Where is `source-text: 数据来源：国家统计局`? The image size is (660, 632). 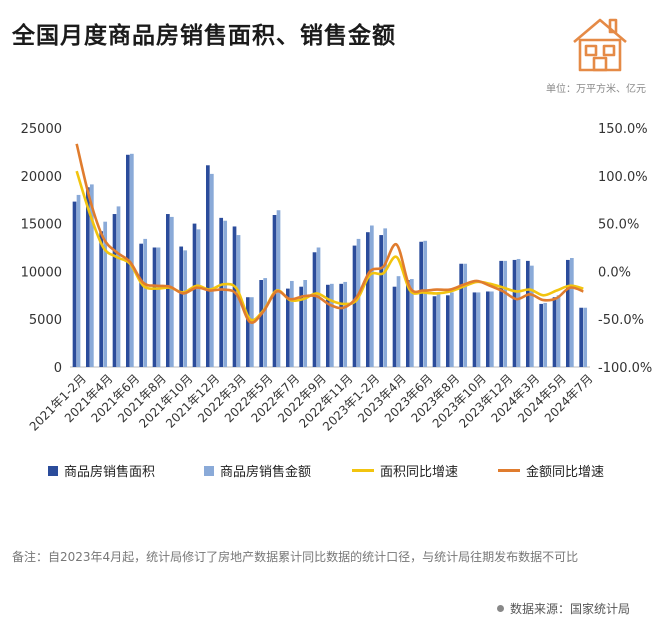
source-text: 数据来源：国家统计局 is located at coordinates (569, 609).